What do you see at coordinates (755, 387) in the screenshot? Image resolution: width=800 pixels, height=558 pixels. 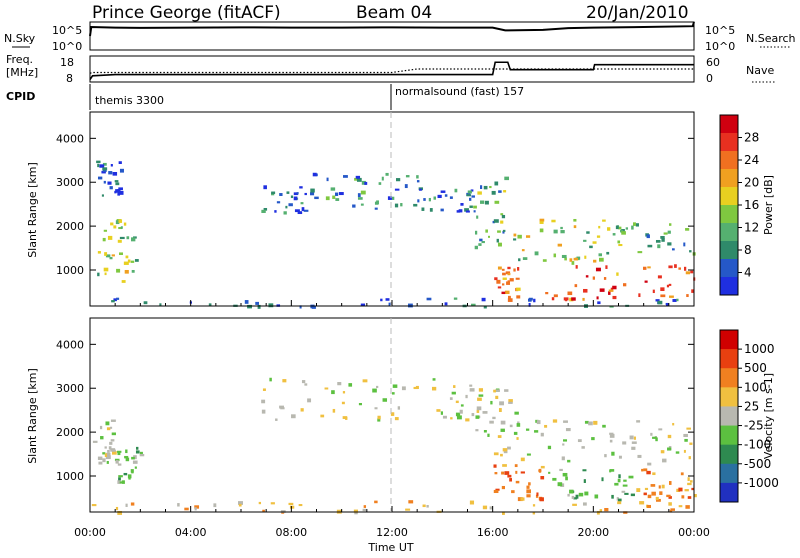 I see `vel-cb-tick-100: 100` at bounding box center [755, 387].